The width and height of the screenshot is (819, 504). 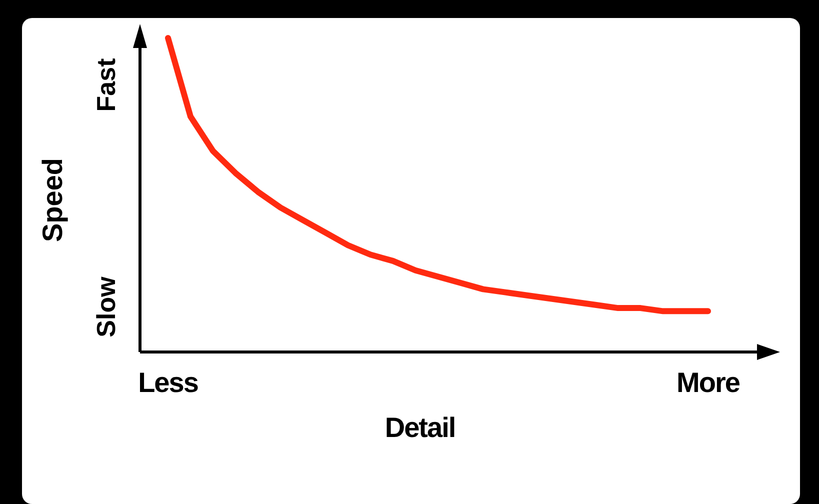 What do you see at coordinates (168, 382) in the screenshot?
I see `x-tick-label: Less` at bounding box center [168, 382].